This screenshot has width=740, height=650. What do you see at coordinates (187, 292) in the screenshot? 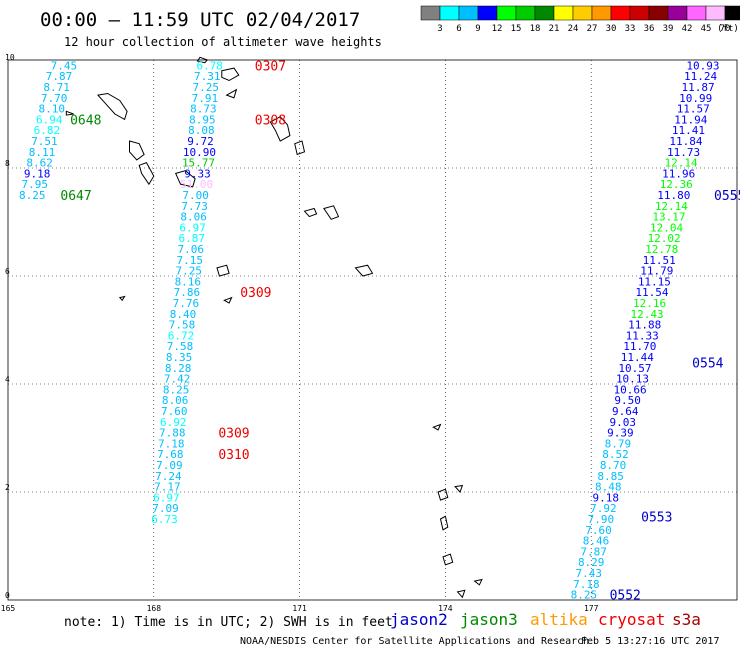
I see `wave-height-value: 7.86` at bounding box center [187, 292].